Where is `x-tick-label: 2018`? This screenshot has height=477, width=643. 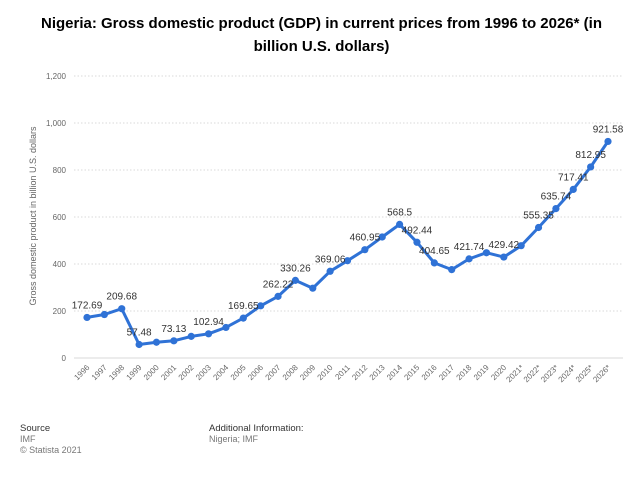 x-tick-label: 2018 is located at coordinates (464, 372).